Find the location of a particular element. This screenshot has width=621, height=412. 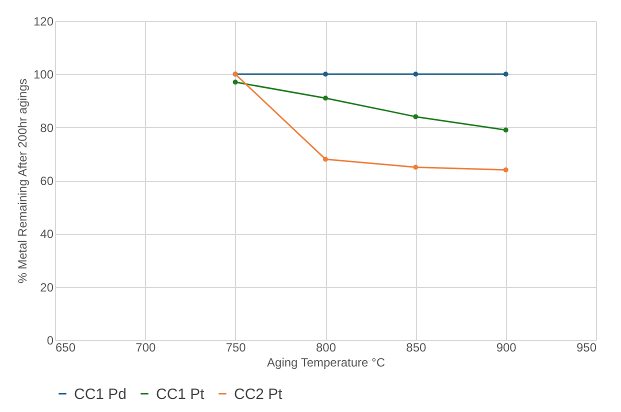

x-tick-label: 850 is located at coordinates (416, 347).